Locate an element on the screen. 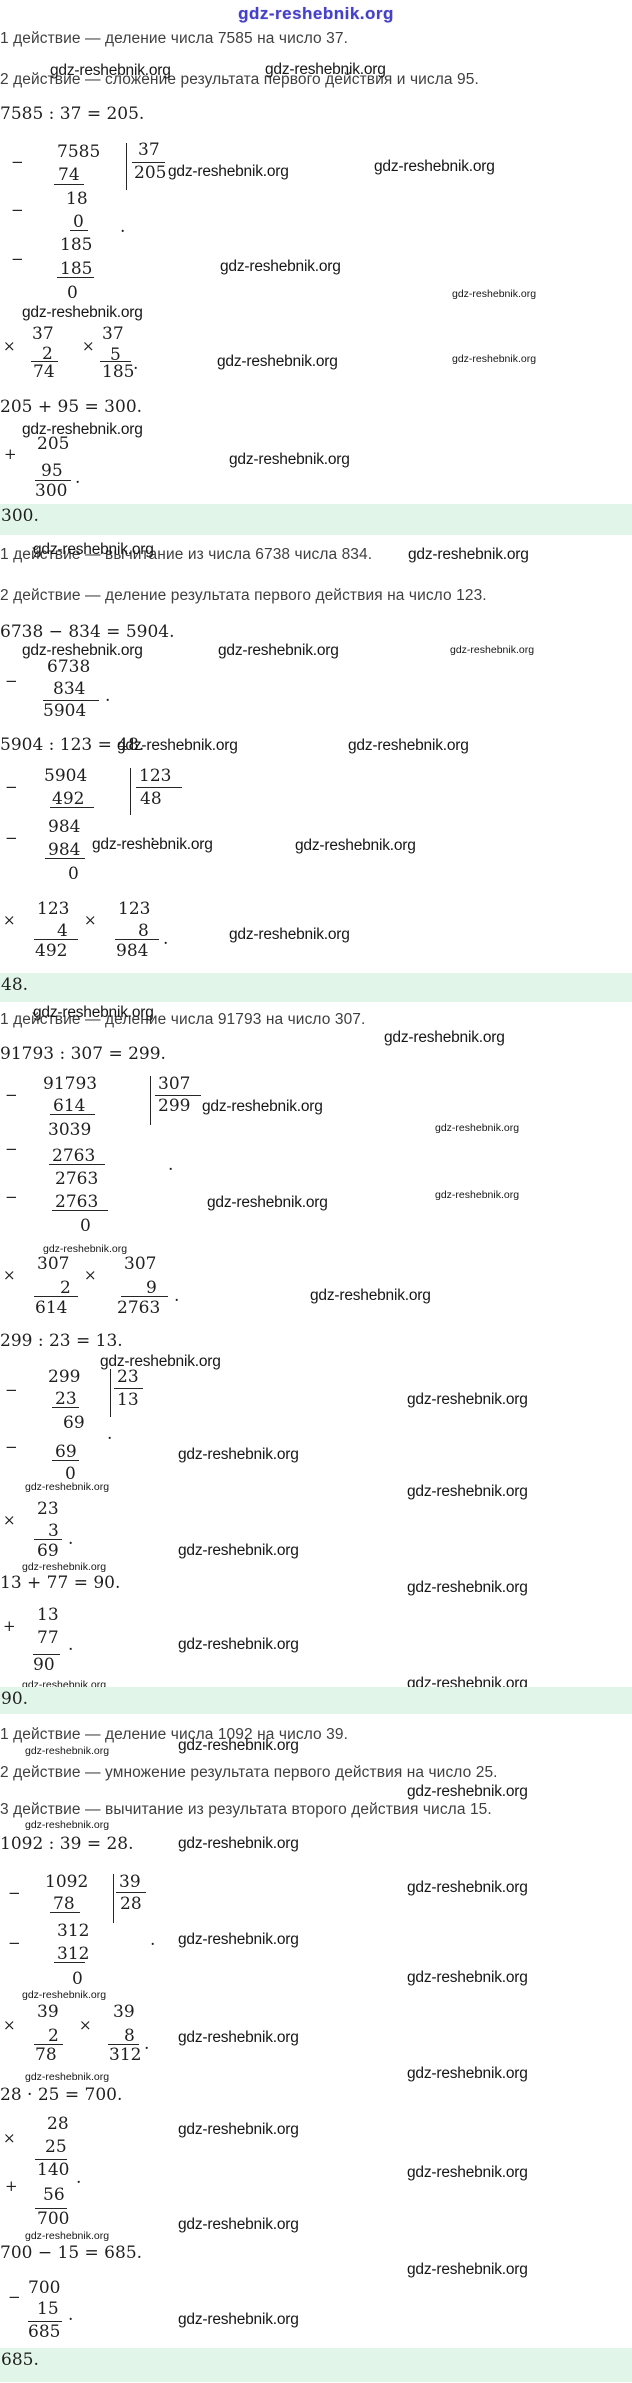 This screenshot has height=2383, width=632. math-number: 56 is located at coordinates (54, 2195).